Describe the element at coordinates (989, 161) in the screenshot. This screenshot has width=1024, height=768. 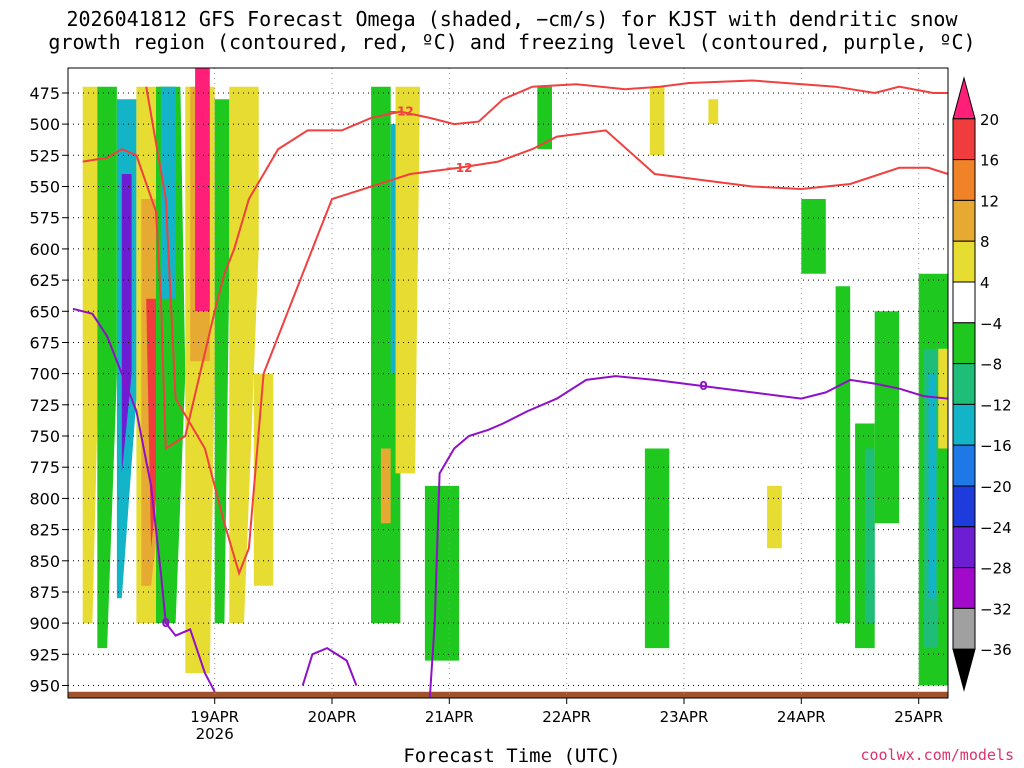
I see `colorbar-label: 16` at that location.